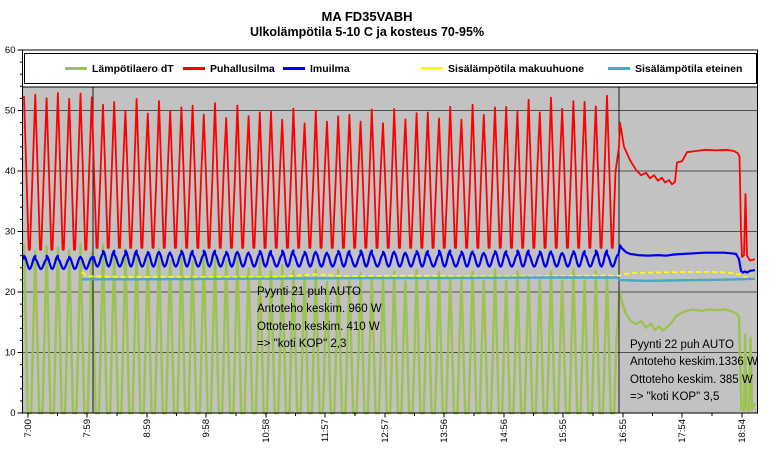 Image resolution: width=780 pixels, height=472 pixels. Describe the element at coordinates (206, 428) in the screenshot. I see `svg-text: 9:58` at that location.